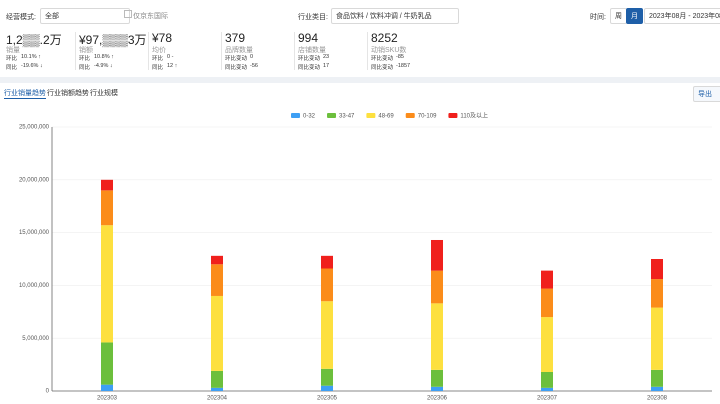 The width and height of the screenshot is (720, 404). What do you see at coordinates (239, 50) in the screenshot?
I see `kpi-label: 品牌数量` at bounding box center [239, 50].